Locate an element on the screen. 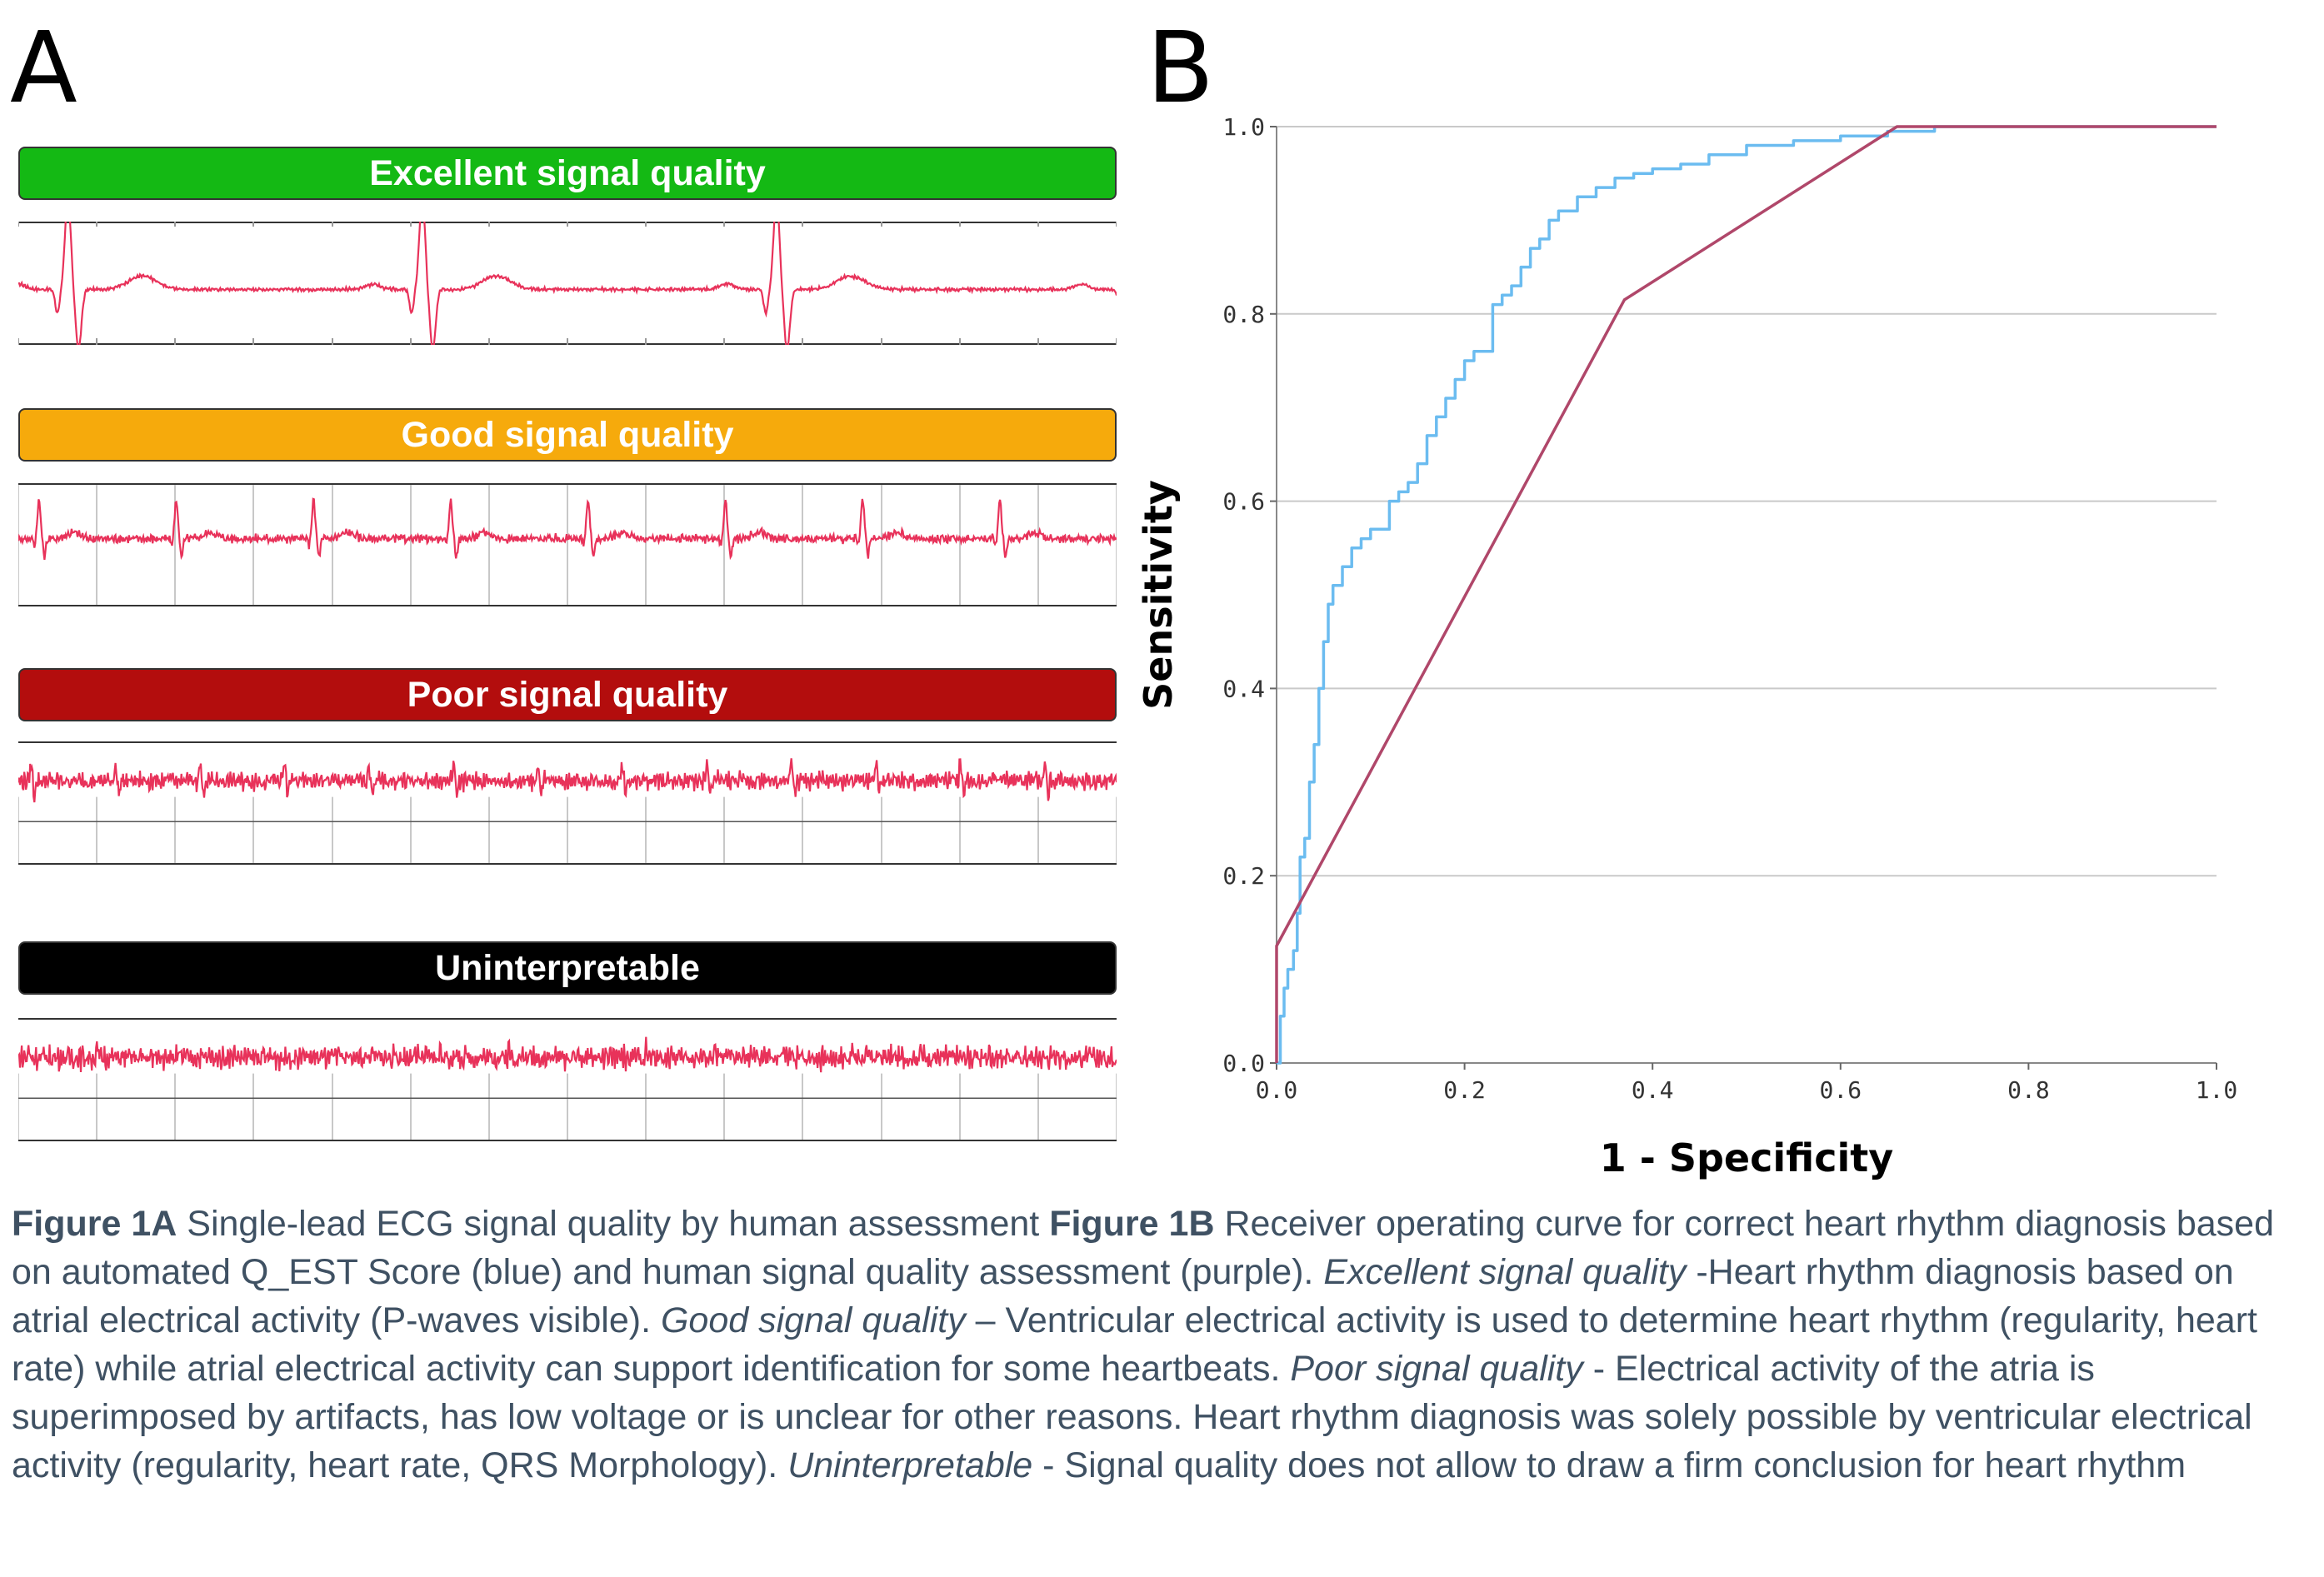 This screenshot has width=2324, height=1577. caption-fig1a-label: Figure 1A is located at coordinates (94, 1224).